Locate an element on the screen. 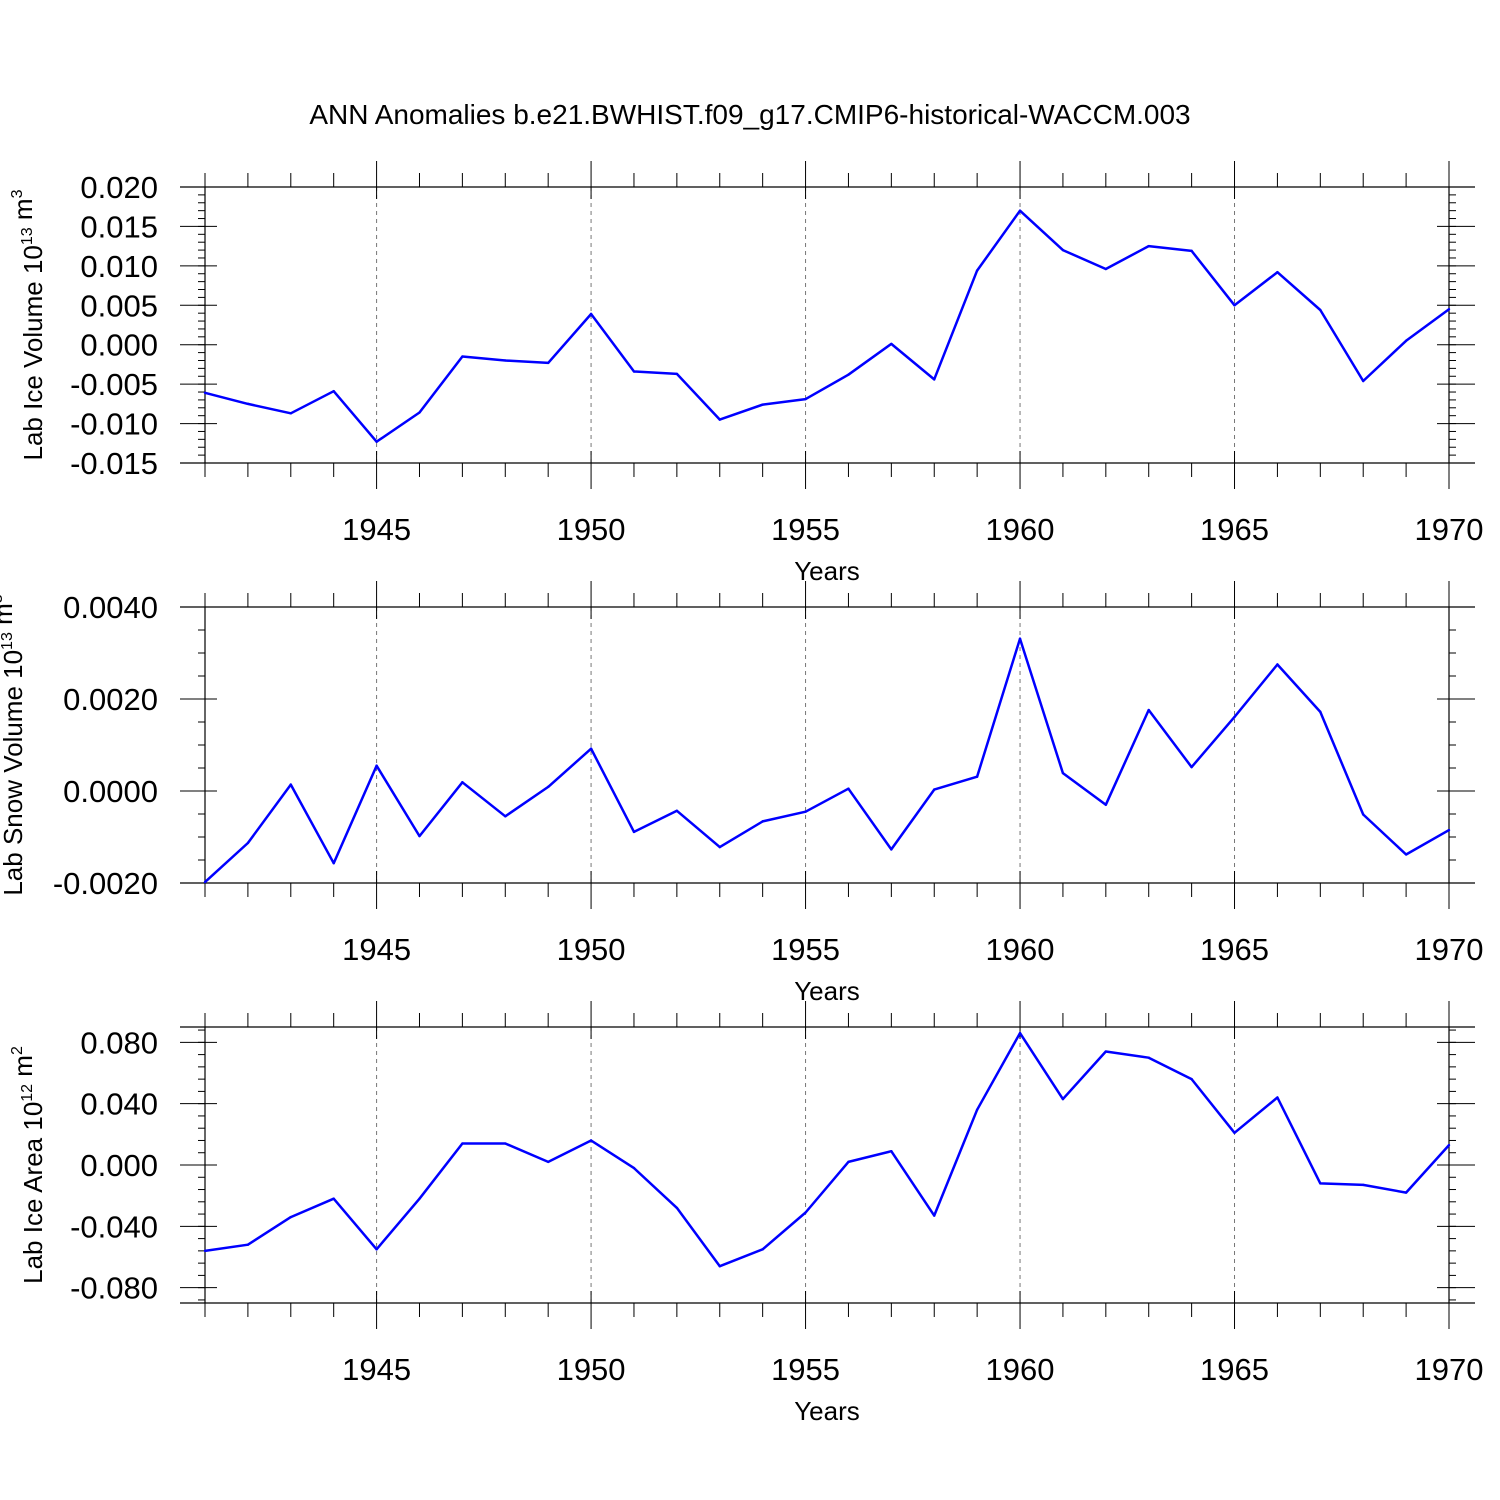  y-axis-label: Lab Ice Volume 1013 m3 is located at coordinates (28, 324).